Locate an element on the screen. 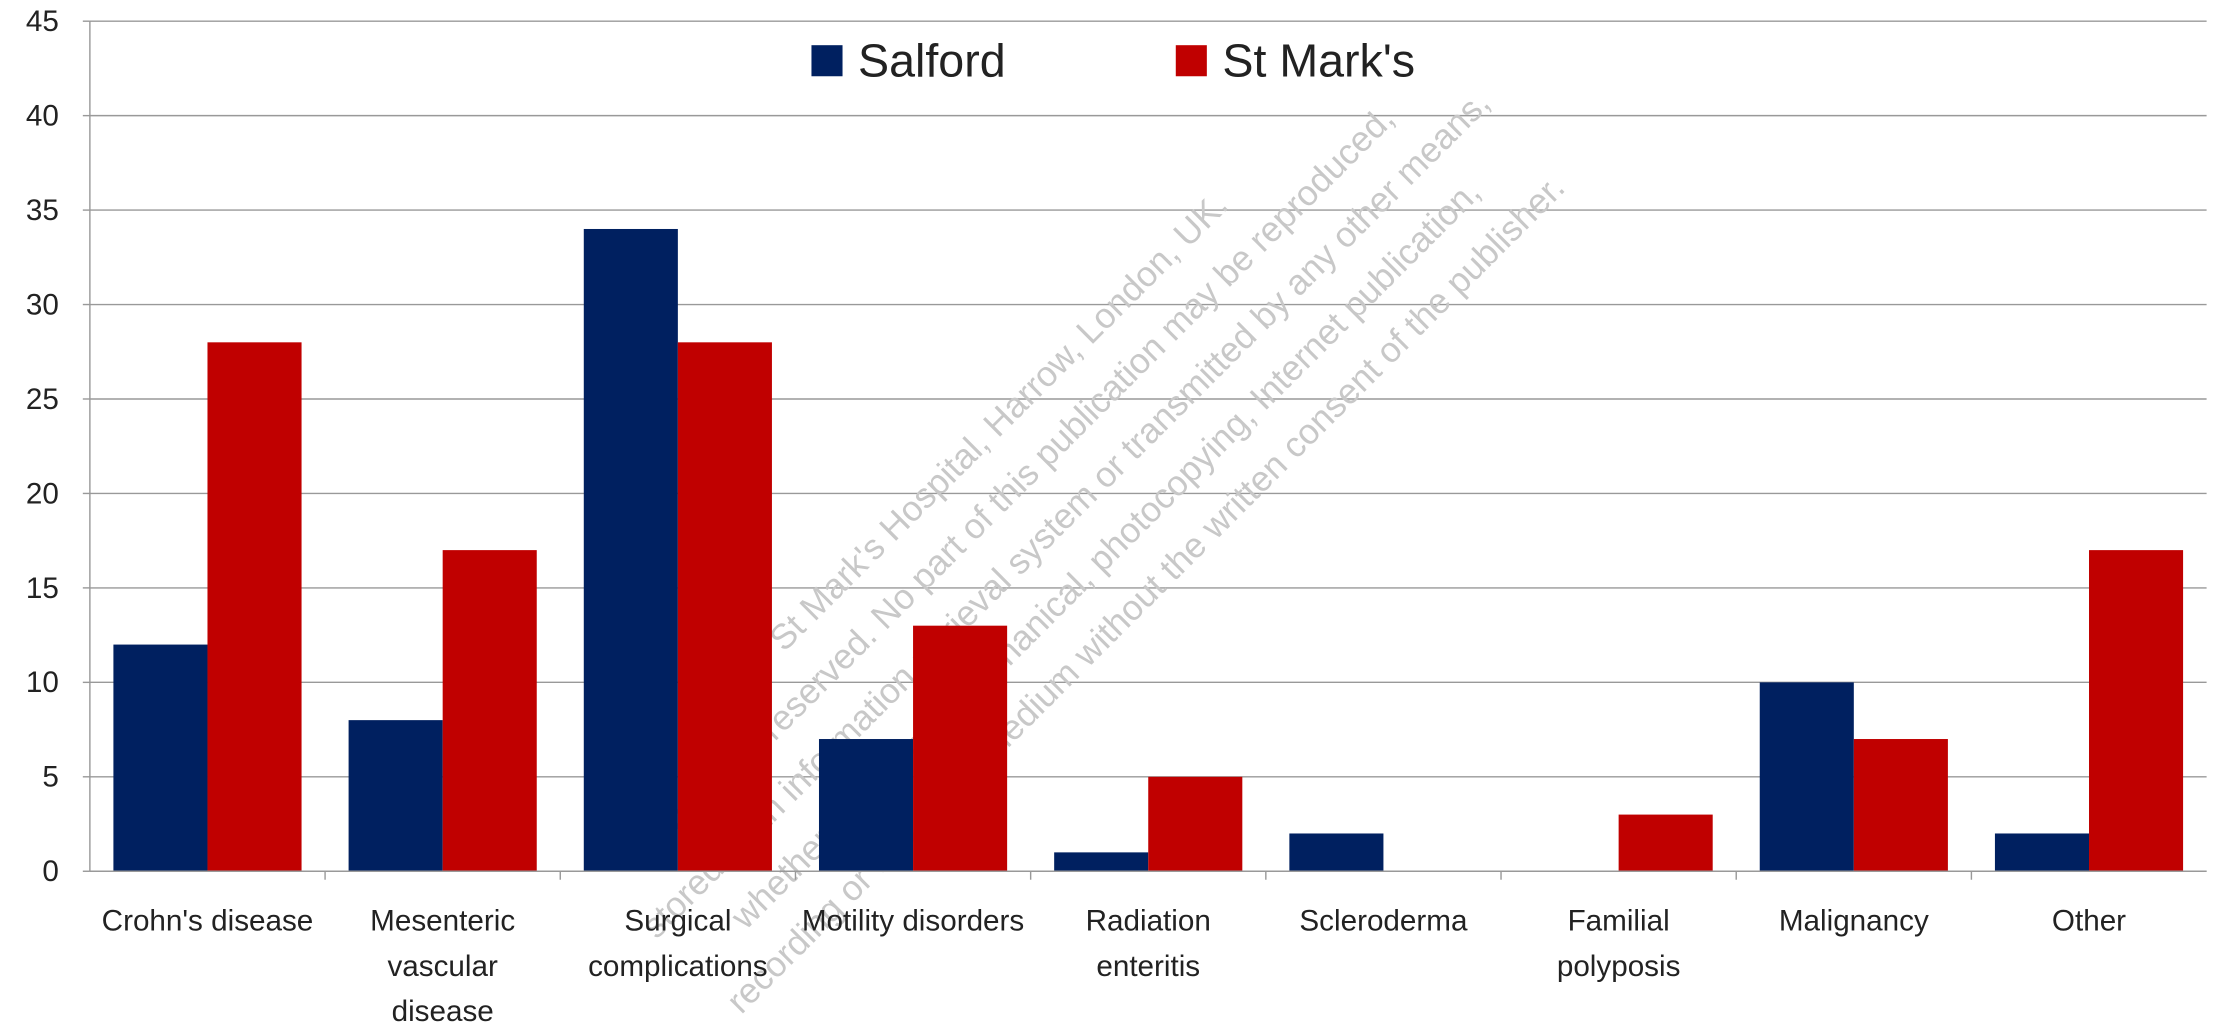  y-tick-label: 15 is located at coordinates (42, 588).